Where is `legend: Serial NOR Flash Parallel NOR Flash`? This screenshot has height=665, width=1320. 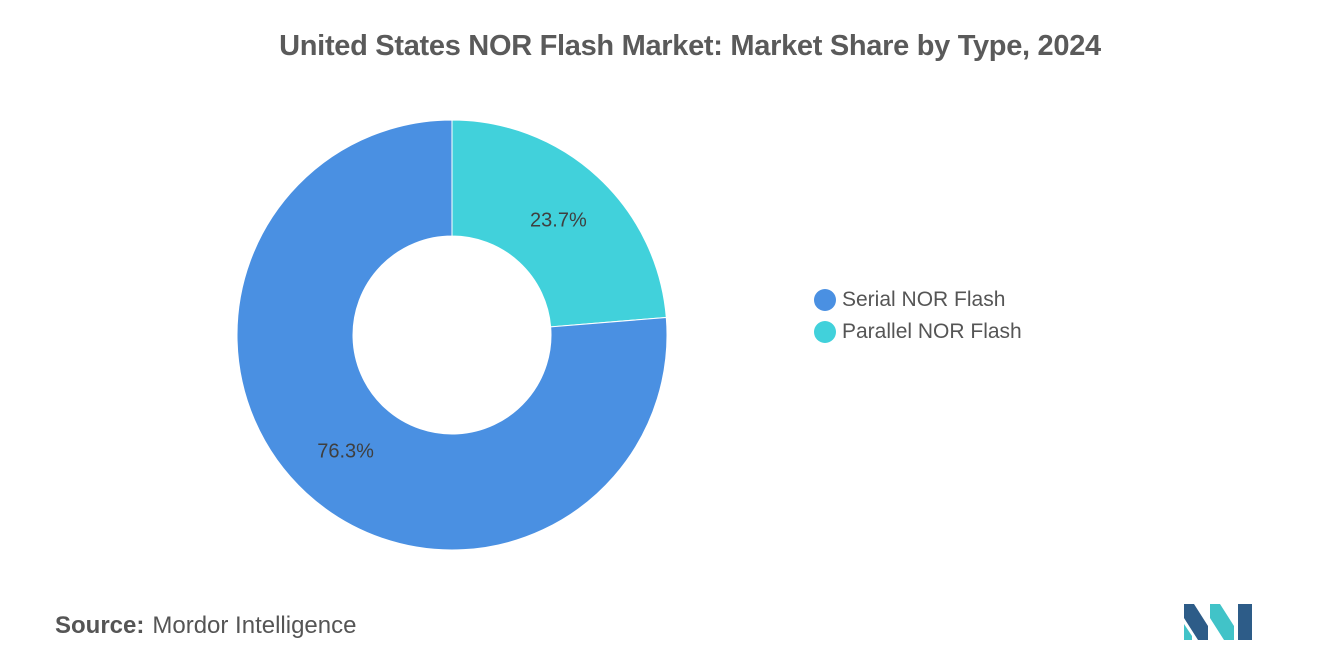 legend: Serial NOR Flash Parallel NOR Flash is located at coordinates (918, 316).